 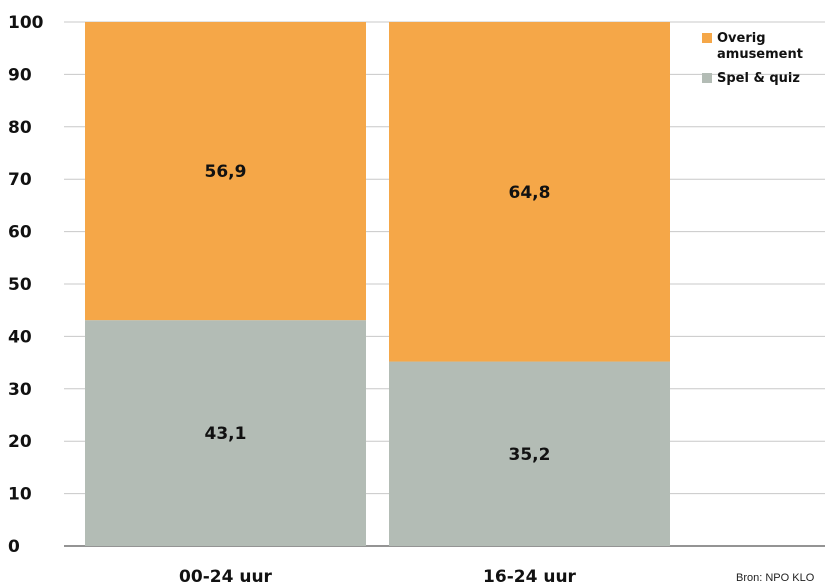 I want to click on y-tick-label-20: 20, so click(x=20, y=442).